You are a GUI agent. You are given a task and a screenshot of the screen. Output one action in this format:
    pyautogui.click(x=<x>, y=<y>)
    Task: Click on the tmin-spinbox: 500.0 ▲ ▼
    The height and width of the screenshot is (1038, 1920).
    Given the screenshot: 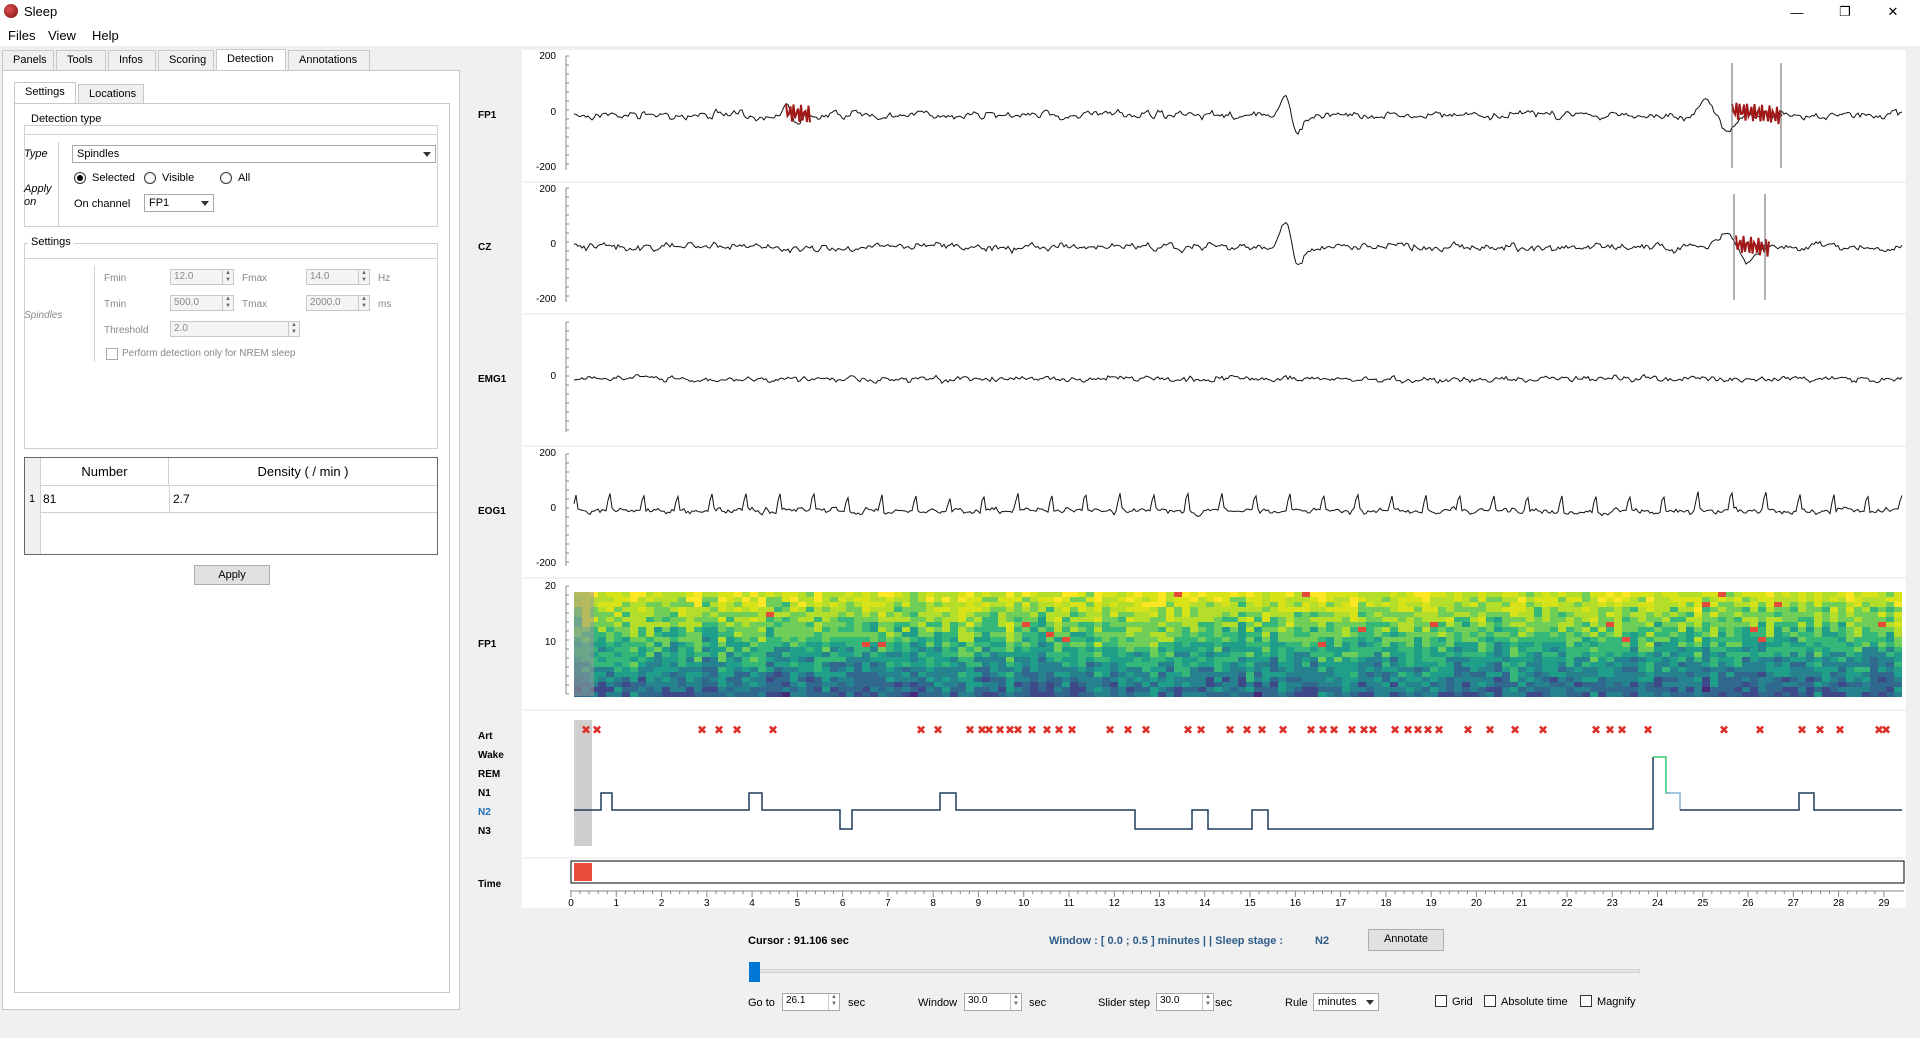 What is the action you would take?
    pyautogui.click(x=202, y=303)
    